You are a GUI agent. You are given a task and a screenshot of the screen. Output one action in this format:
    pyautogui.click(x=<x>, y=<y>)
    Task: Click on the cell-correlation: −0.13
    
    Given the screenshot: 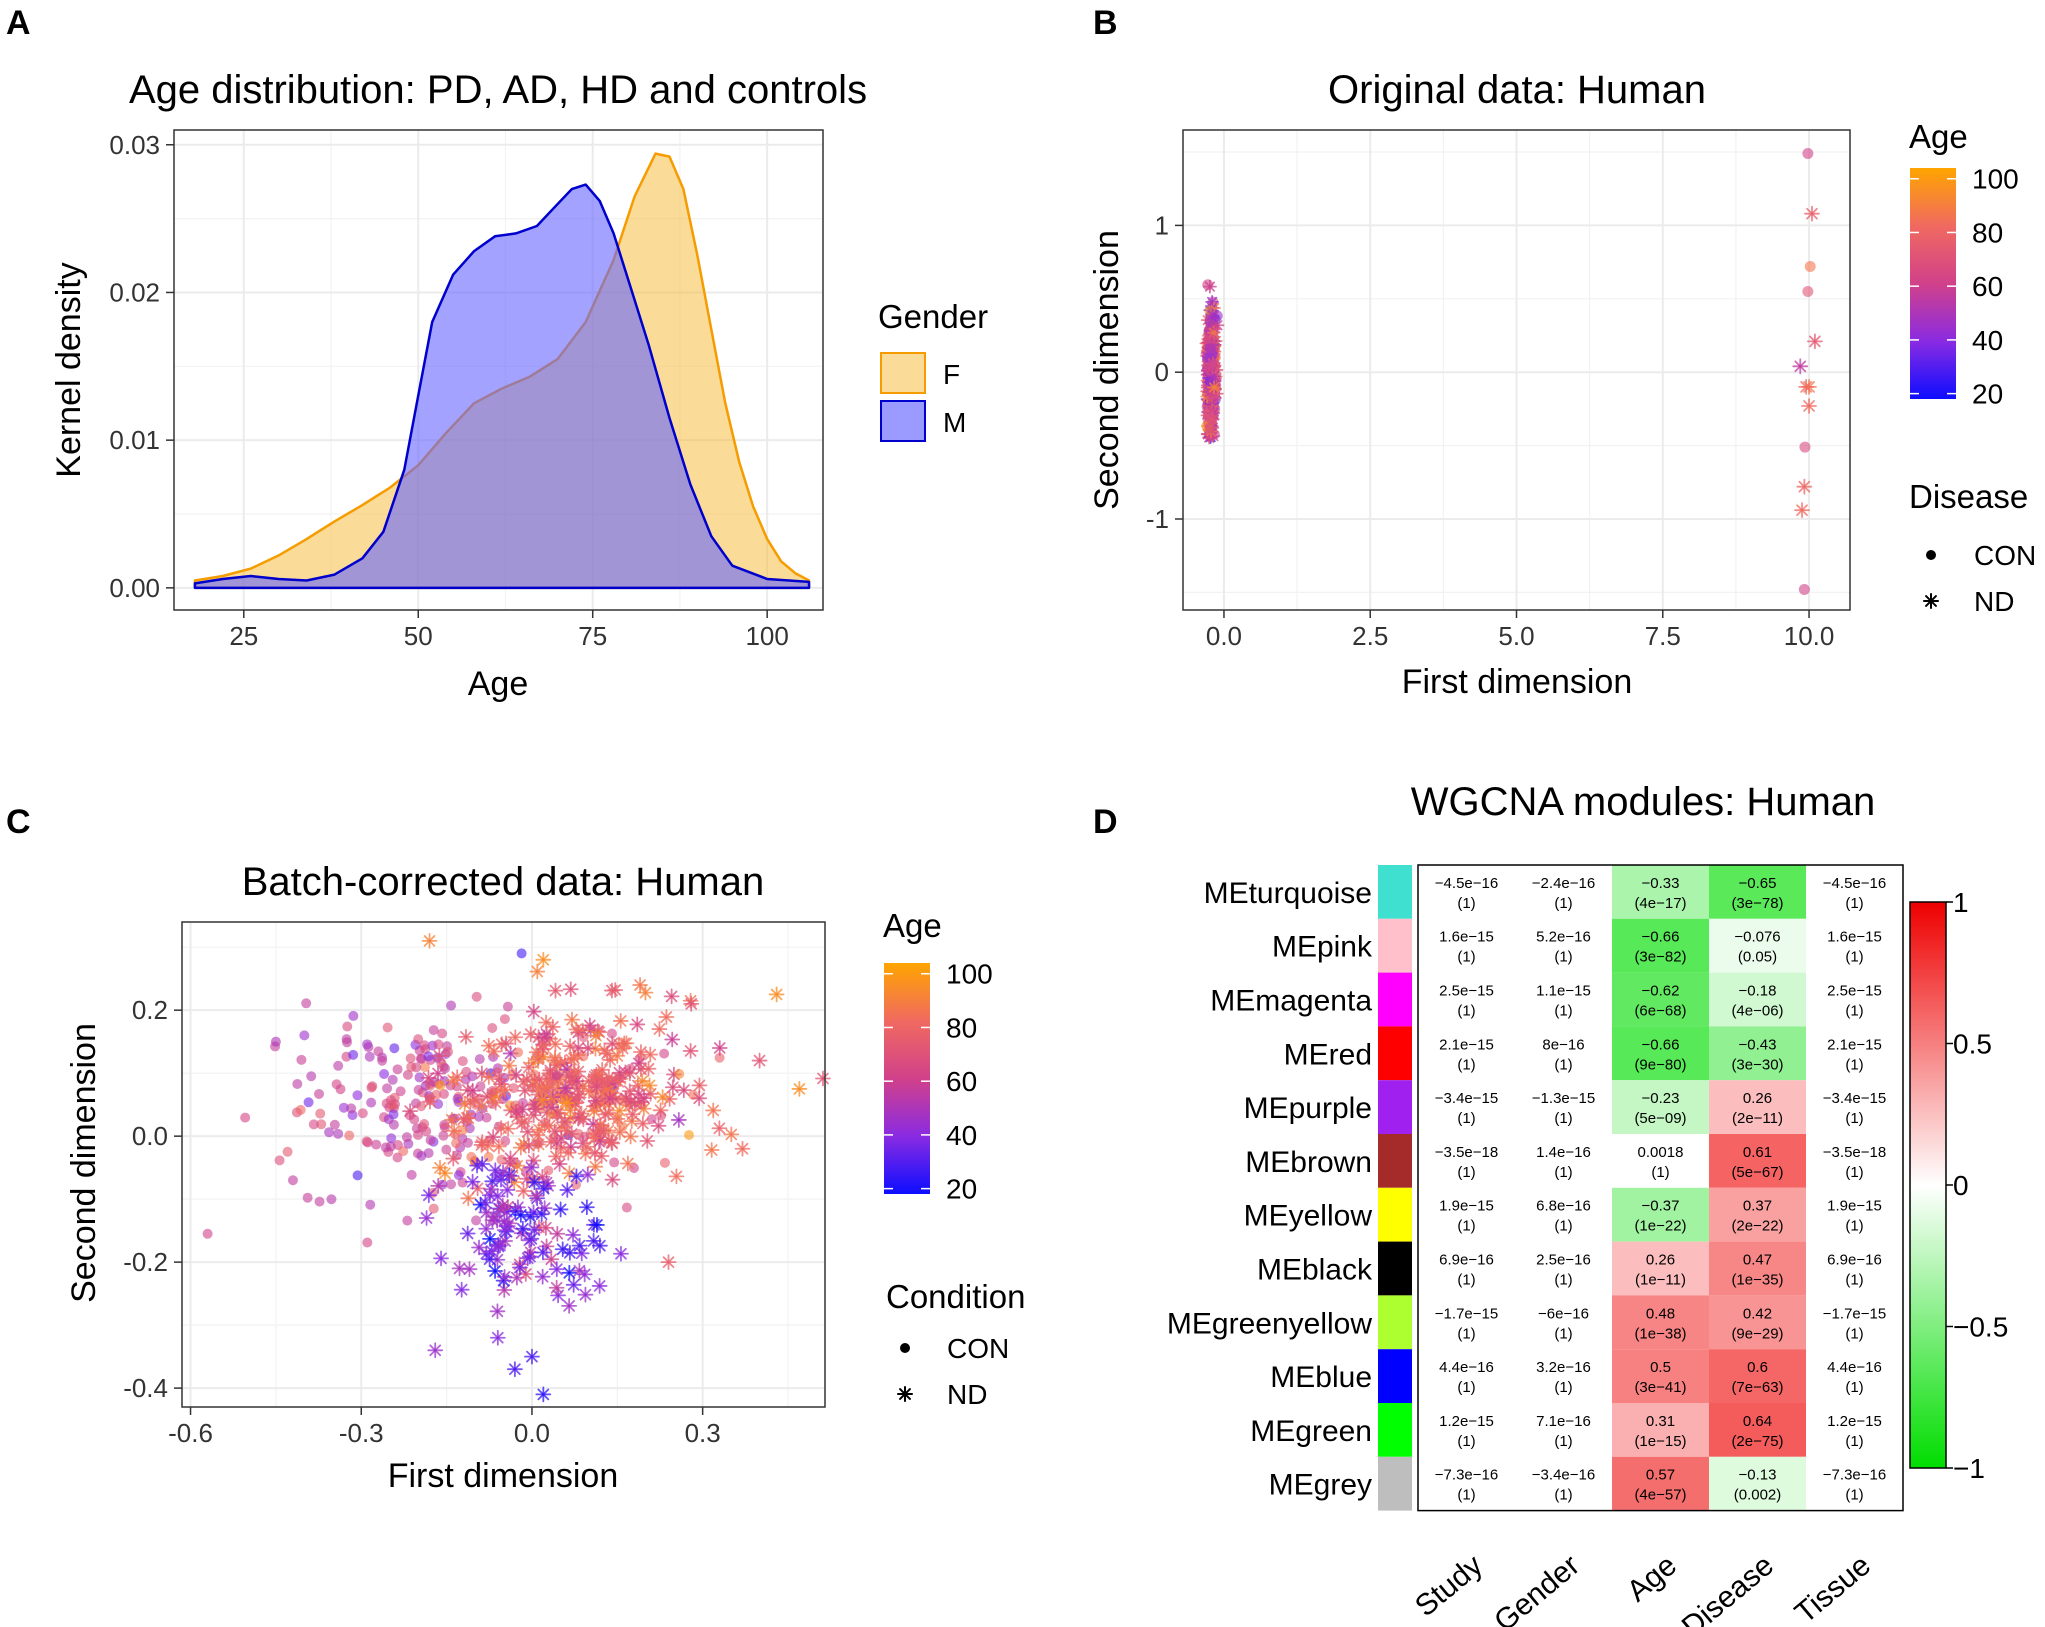 What is the action you would take?
    pyautogui.click(x=1758, y=1475)
    